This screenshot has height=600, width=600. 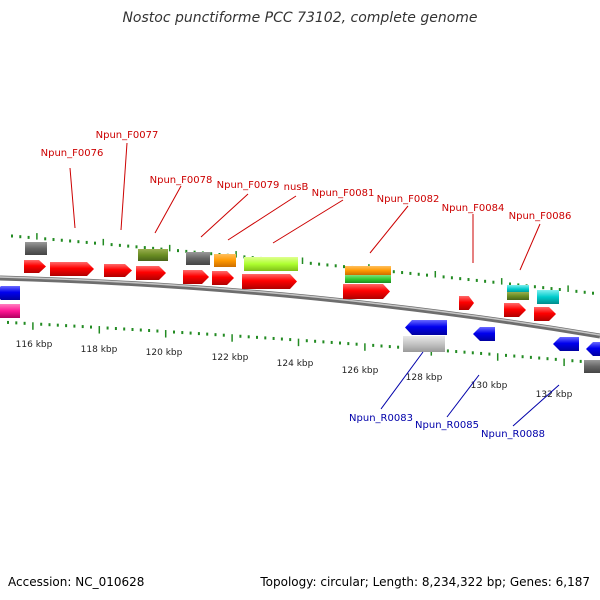 I want to click on scale-tick-label: 128 kbp, so click(x=424, y=378).